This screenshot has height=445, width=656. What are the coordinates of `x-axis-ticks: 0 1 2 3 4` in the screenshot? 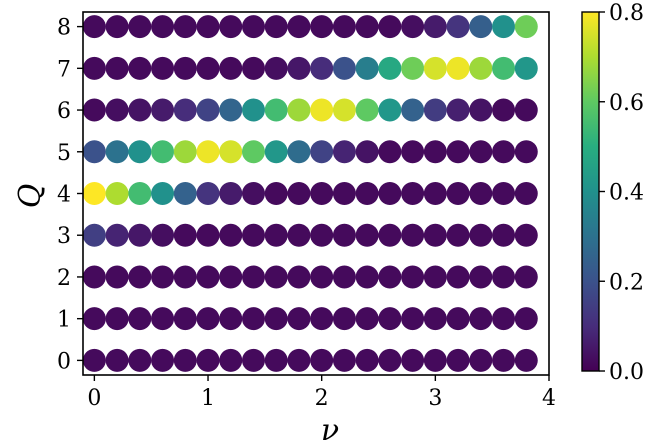 It's located at (321, 393).